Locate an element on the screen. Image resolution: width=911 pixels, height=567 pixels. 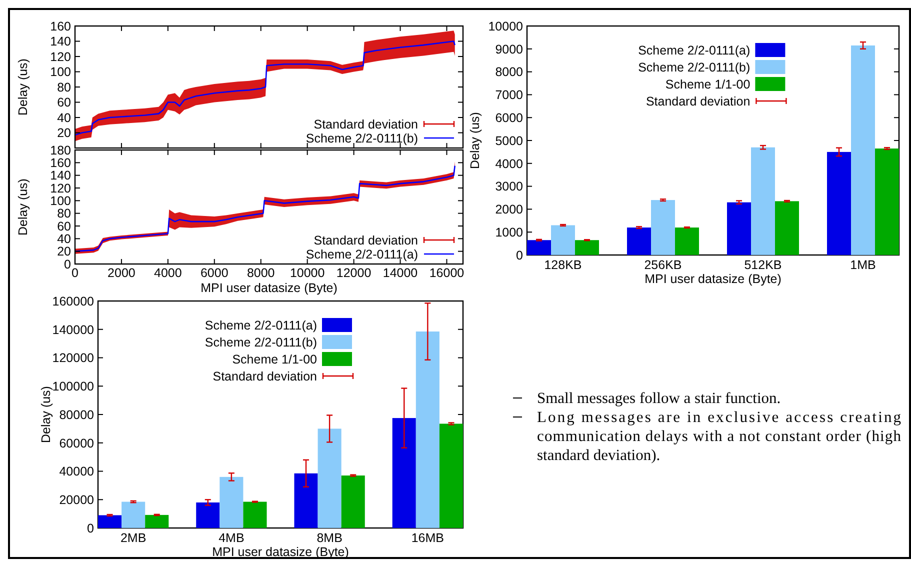
x-tick-label: 16000 is located at coordinates (446, 273).